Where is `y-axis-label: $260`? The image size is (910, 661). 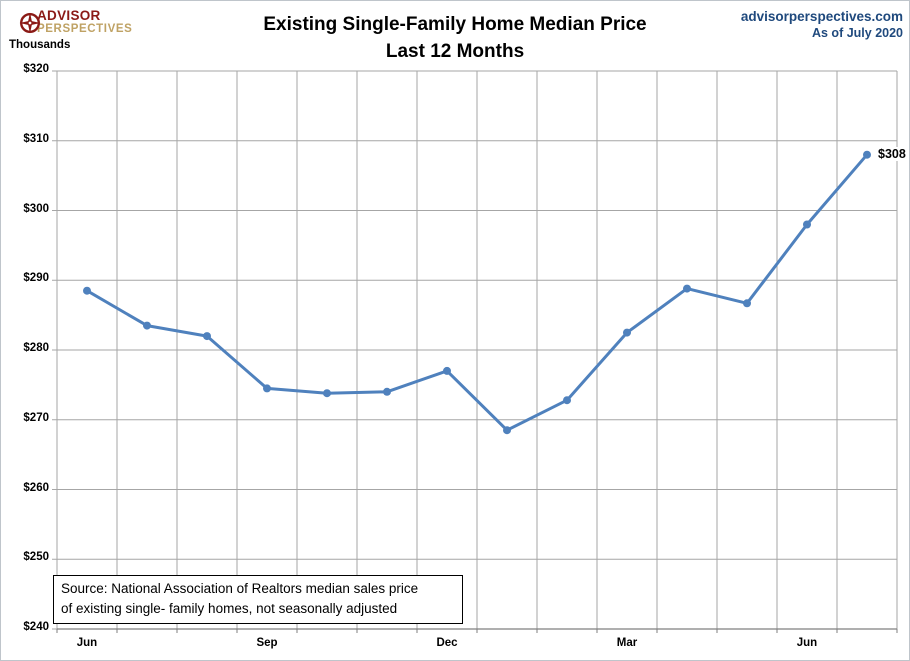 y-axis-label: $260 is located at coordinates (36, 487).